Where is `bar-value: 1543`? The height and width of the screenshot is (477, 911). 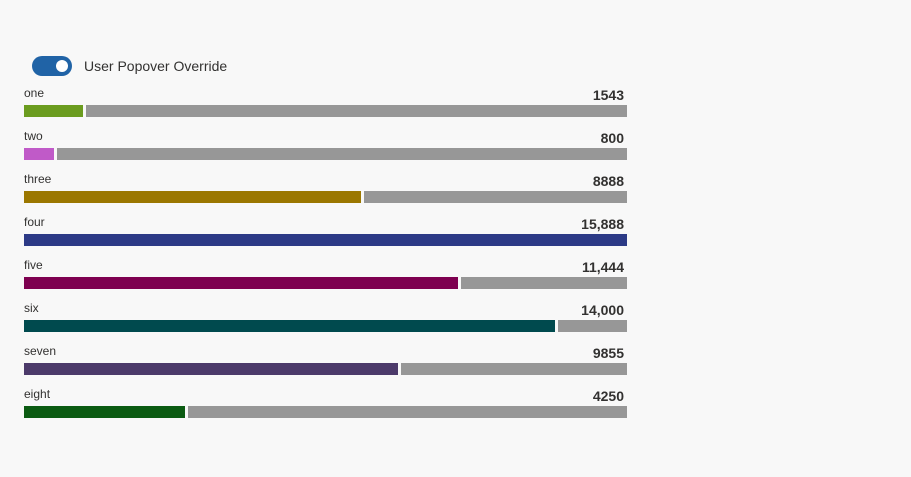 bar-value: 1543 is located at coordinates (608, 95).